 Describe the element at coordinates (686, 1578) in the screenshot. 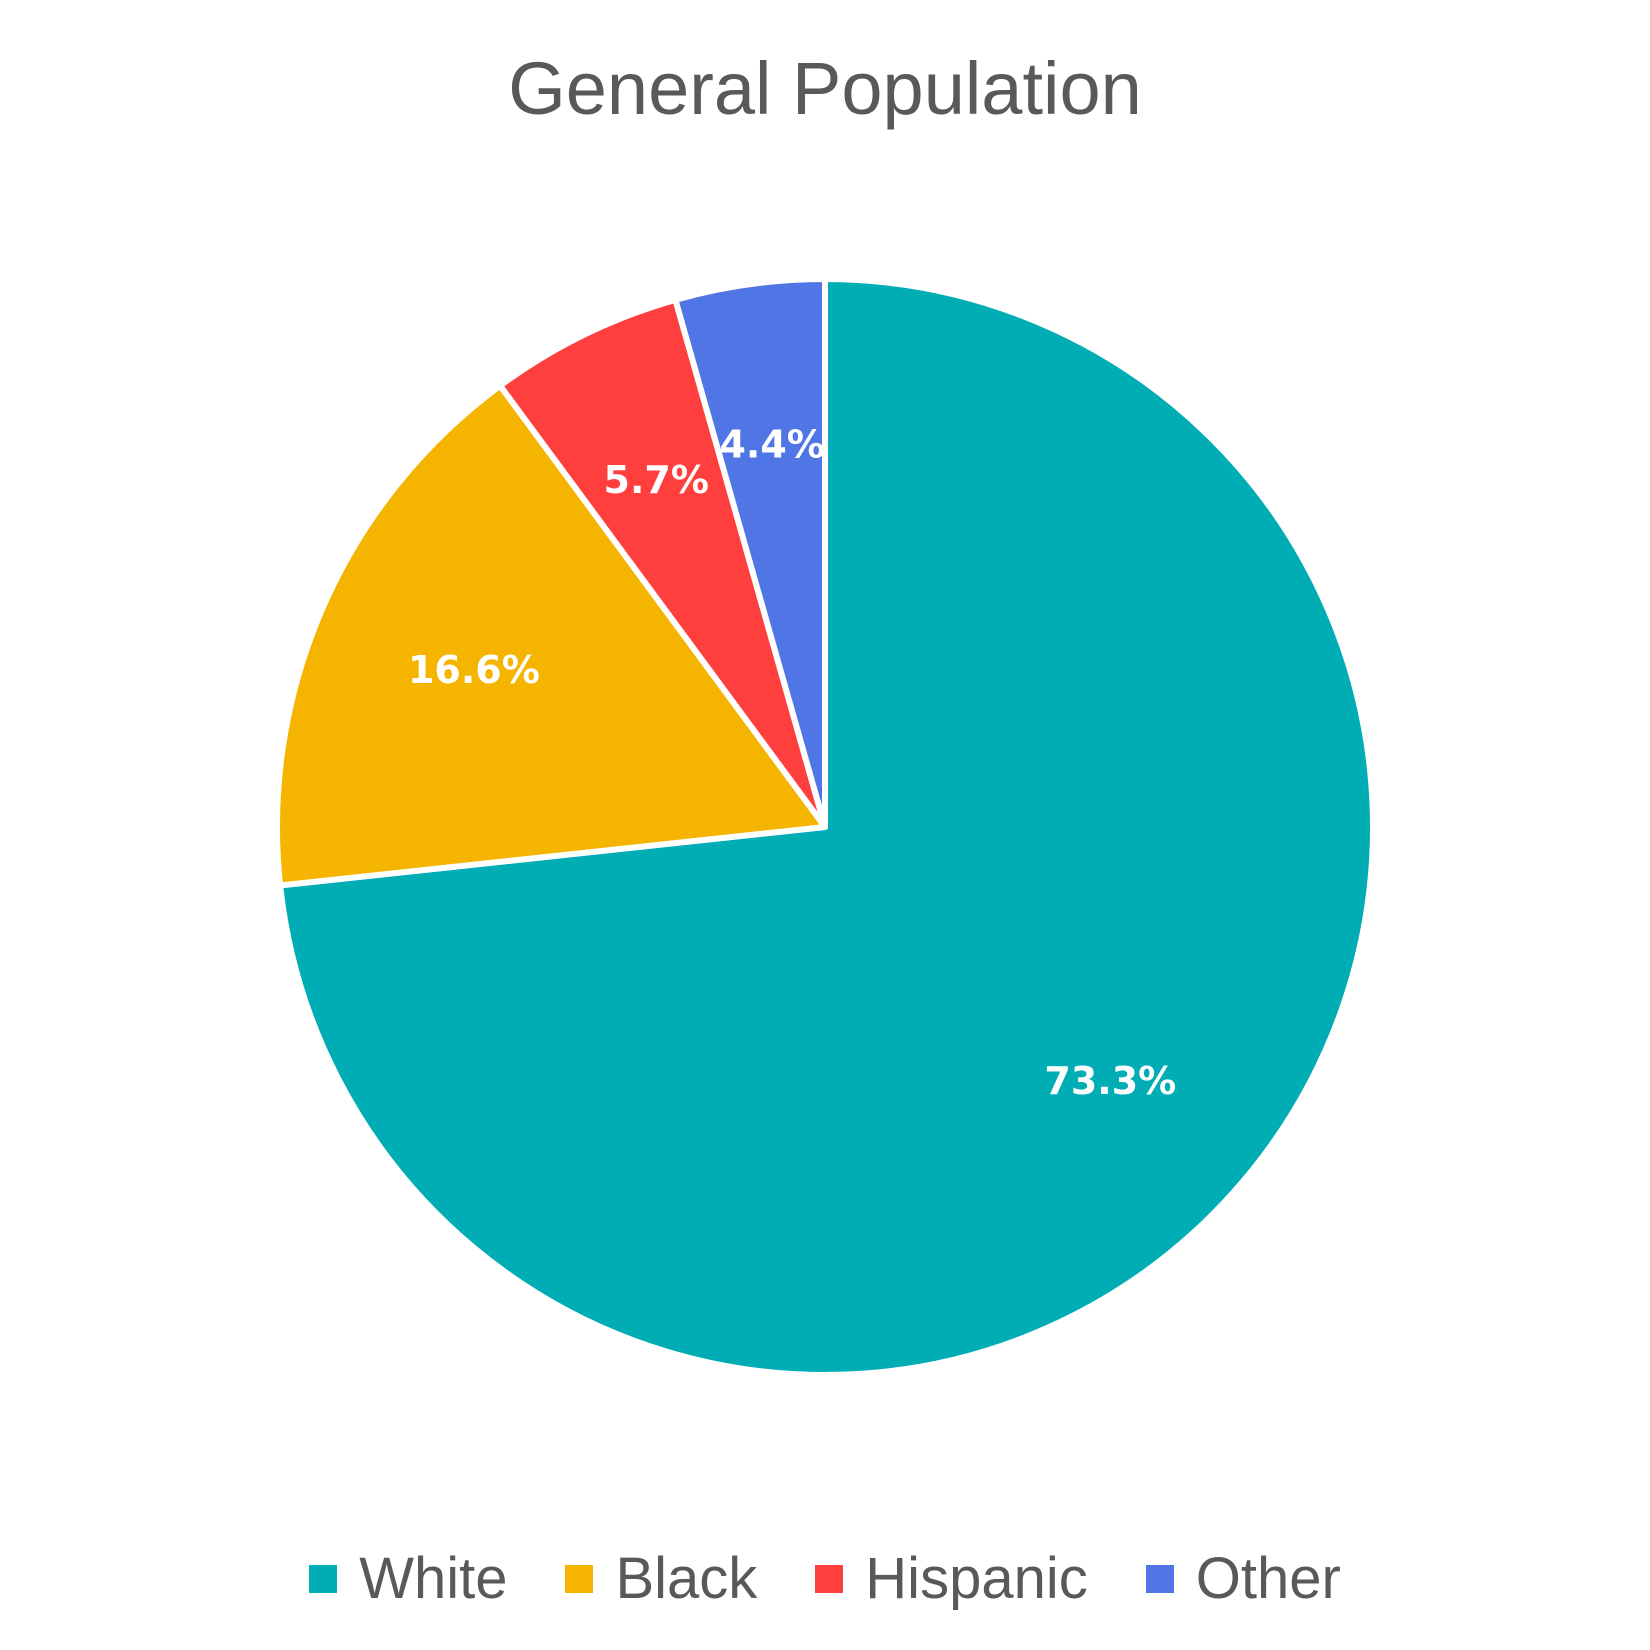

I see `legend-label-black: Black` at that location.